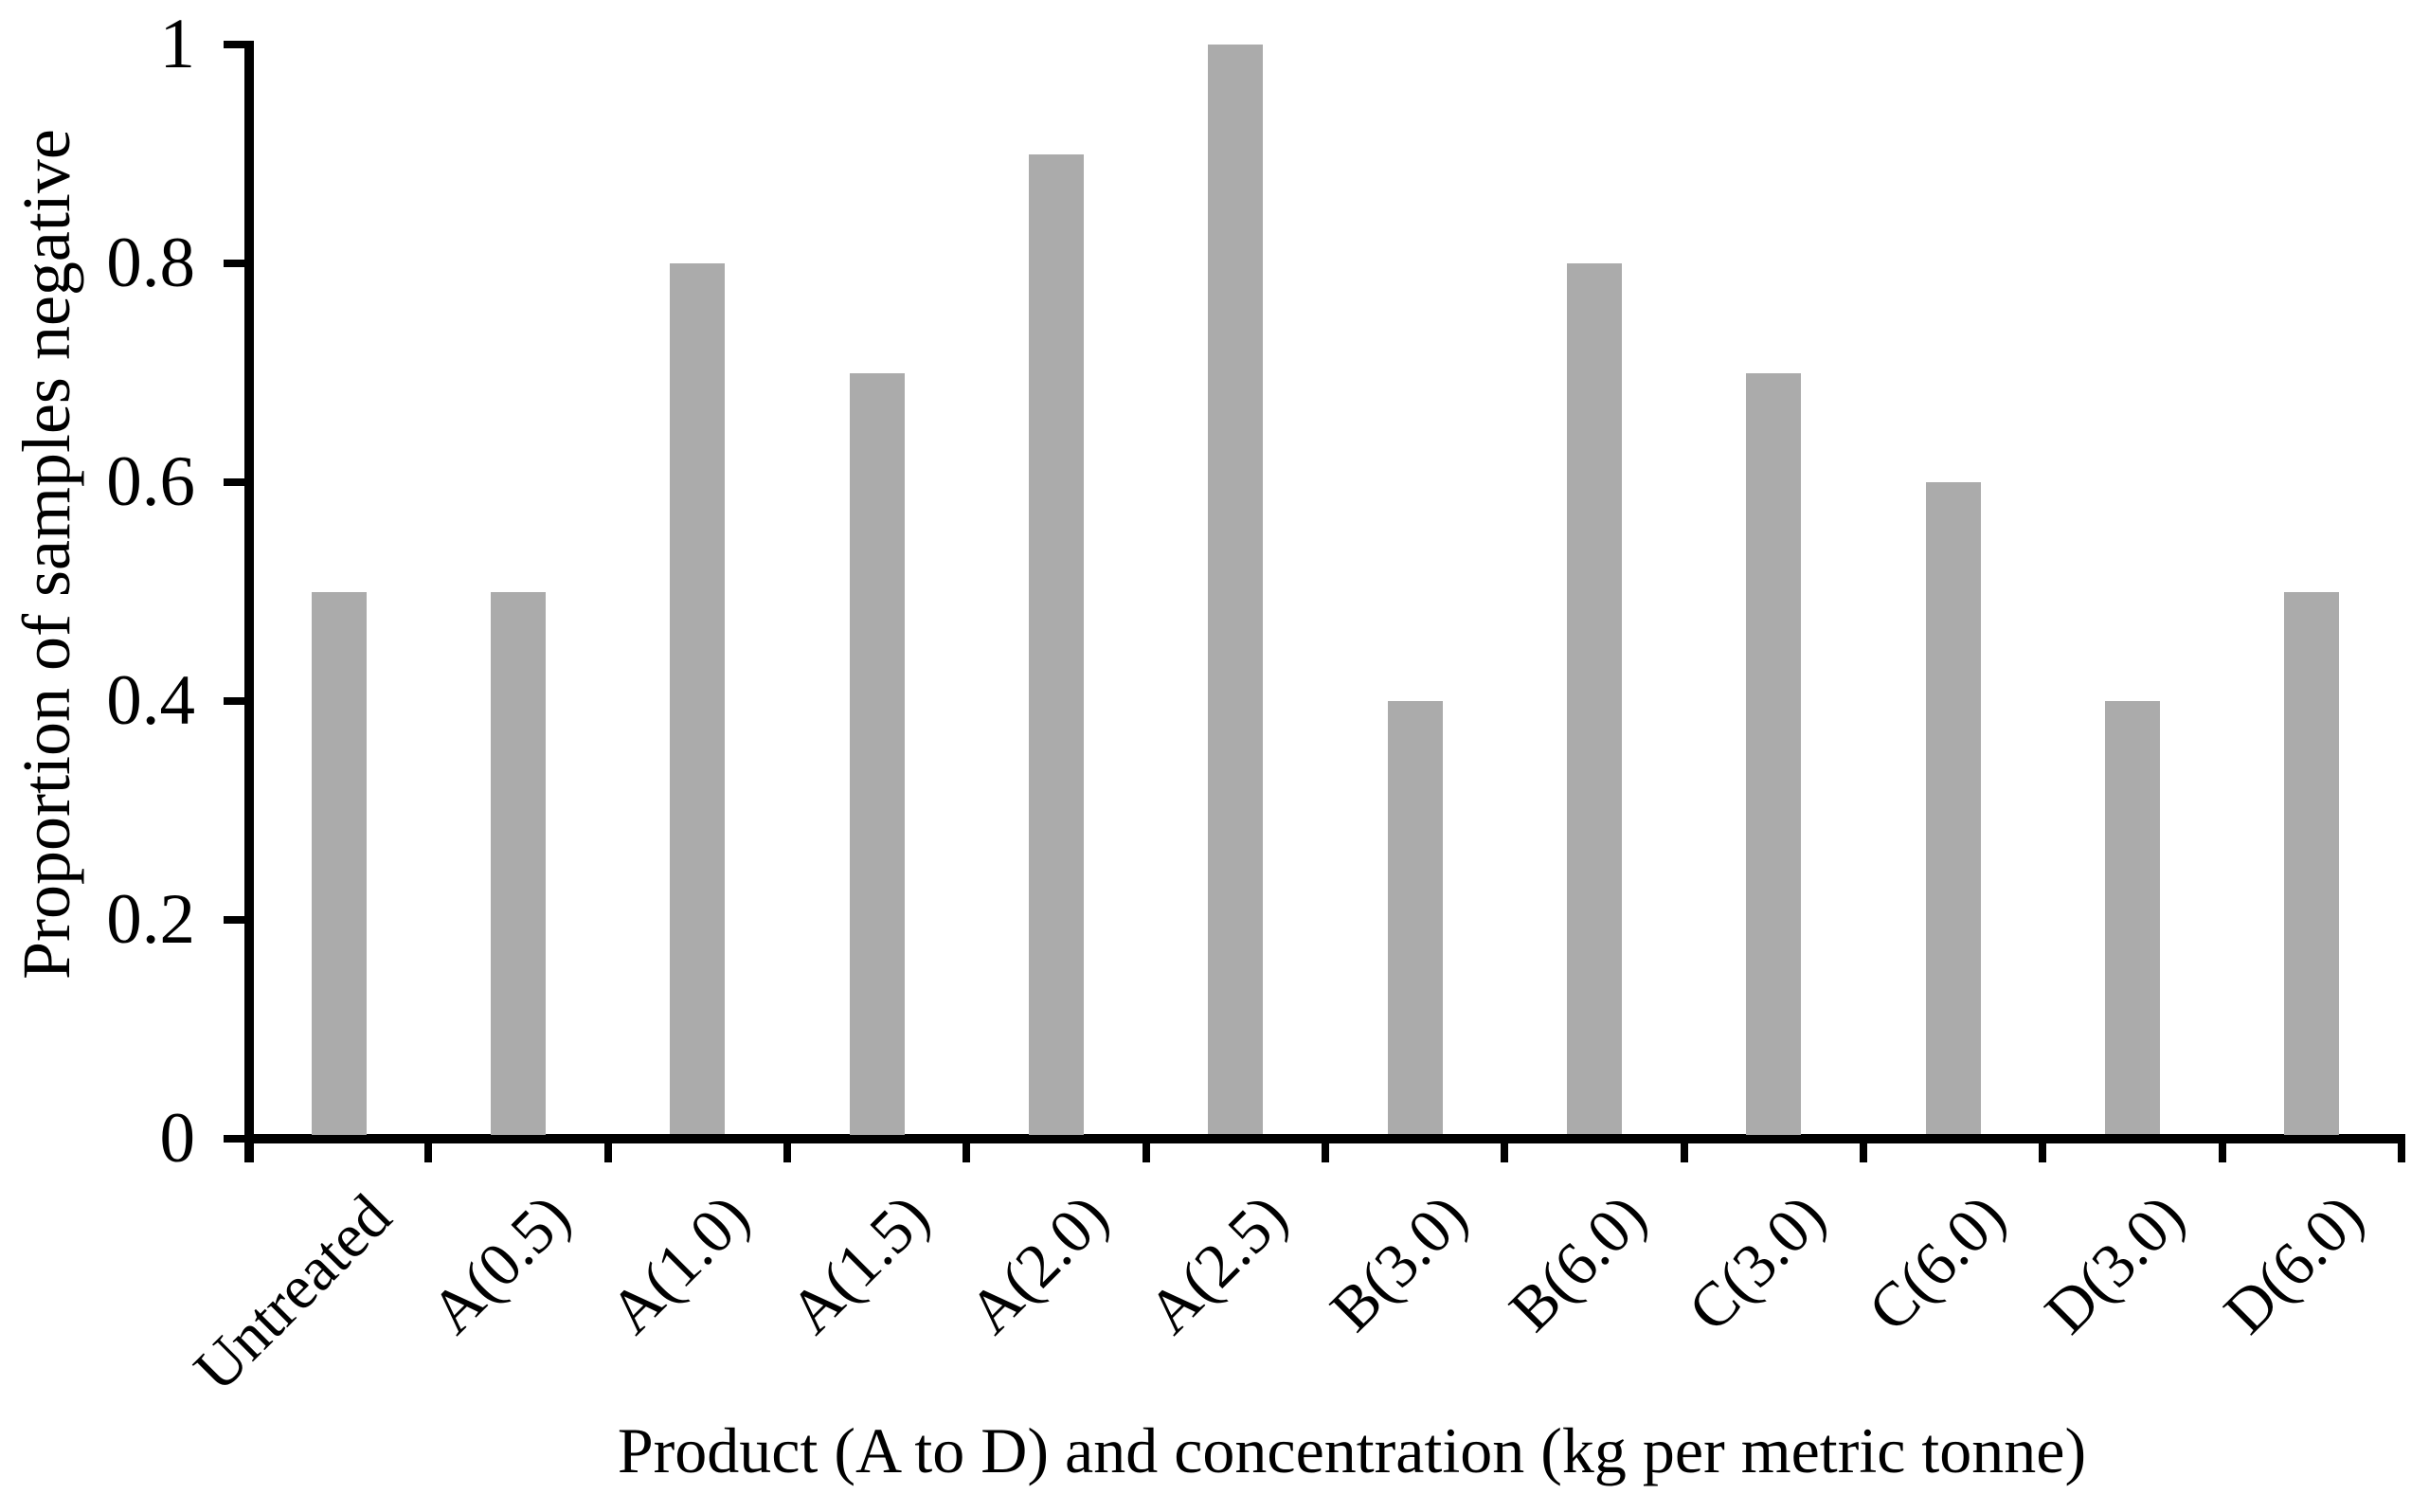  Describe the element at coordinates (150, 700) in the screenshot. I see `y-tick-label: 0.4` at that location.